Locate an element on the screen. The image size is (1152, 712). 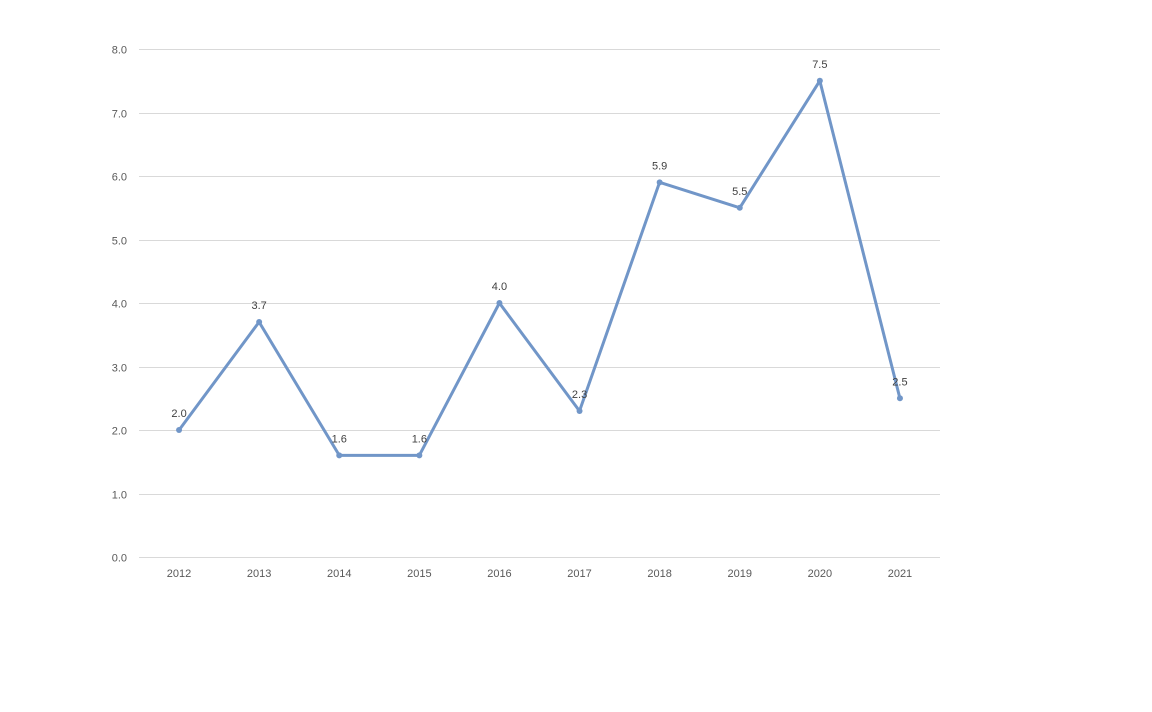
x-tick-label: 2020 is located at coordinates (820, 574).